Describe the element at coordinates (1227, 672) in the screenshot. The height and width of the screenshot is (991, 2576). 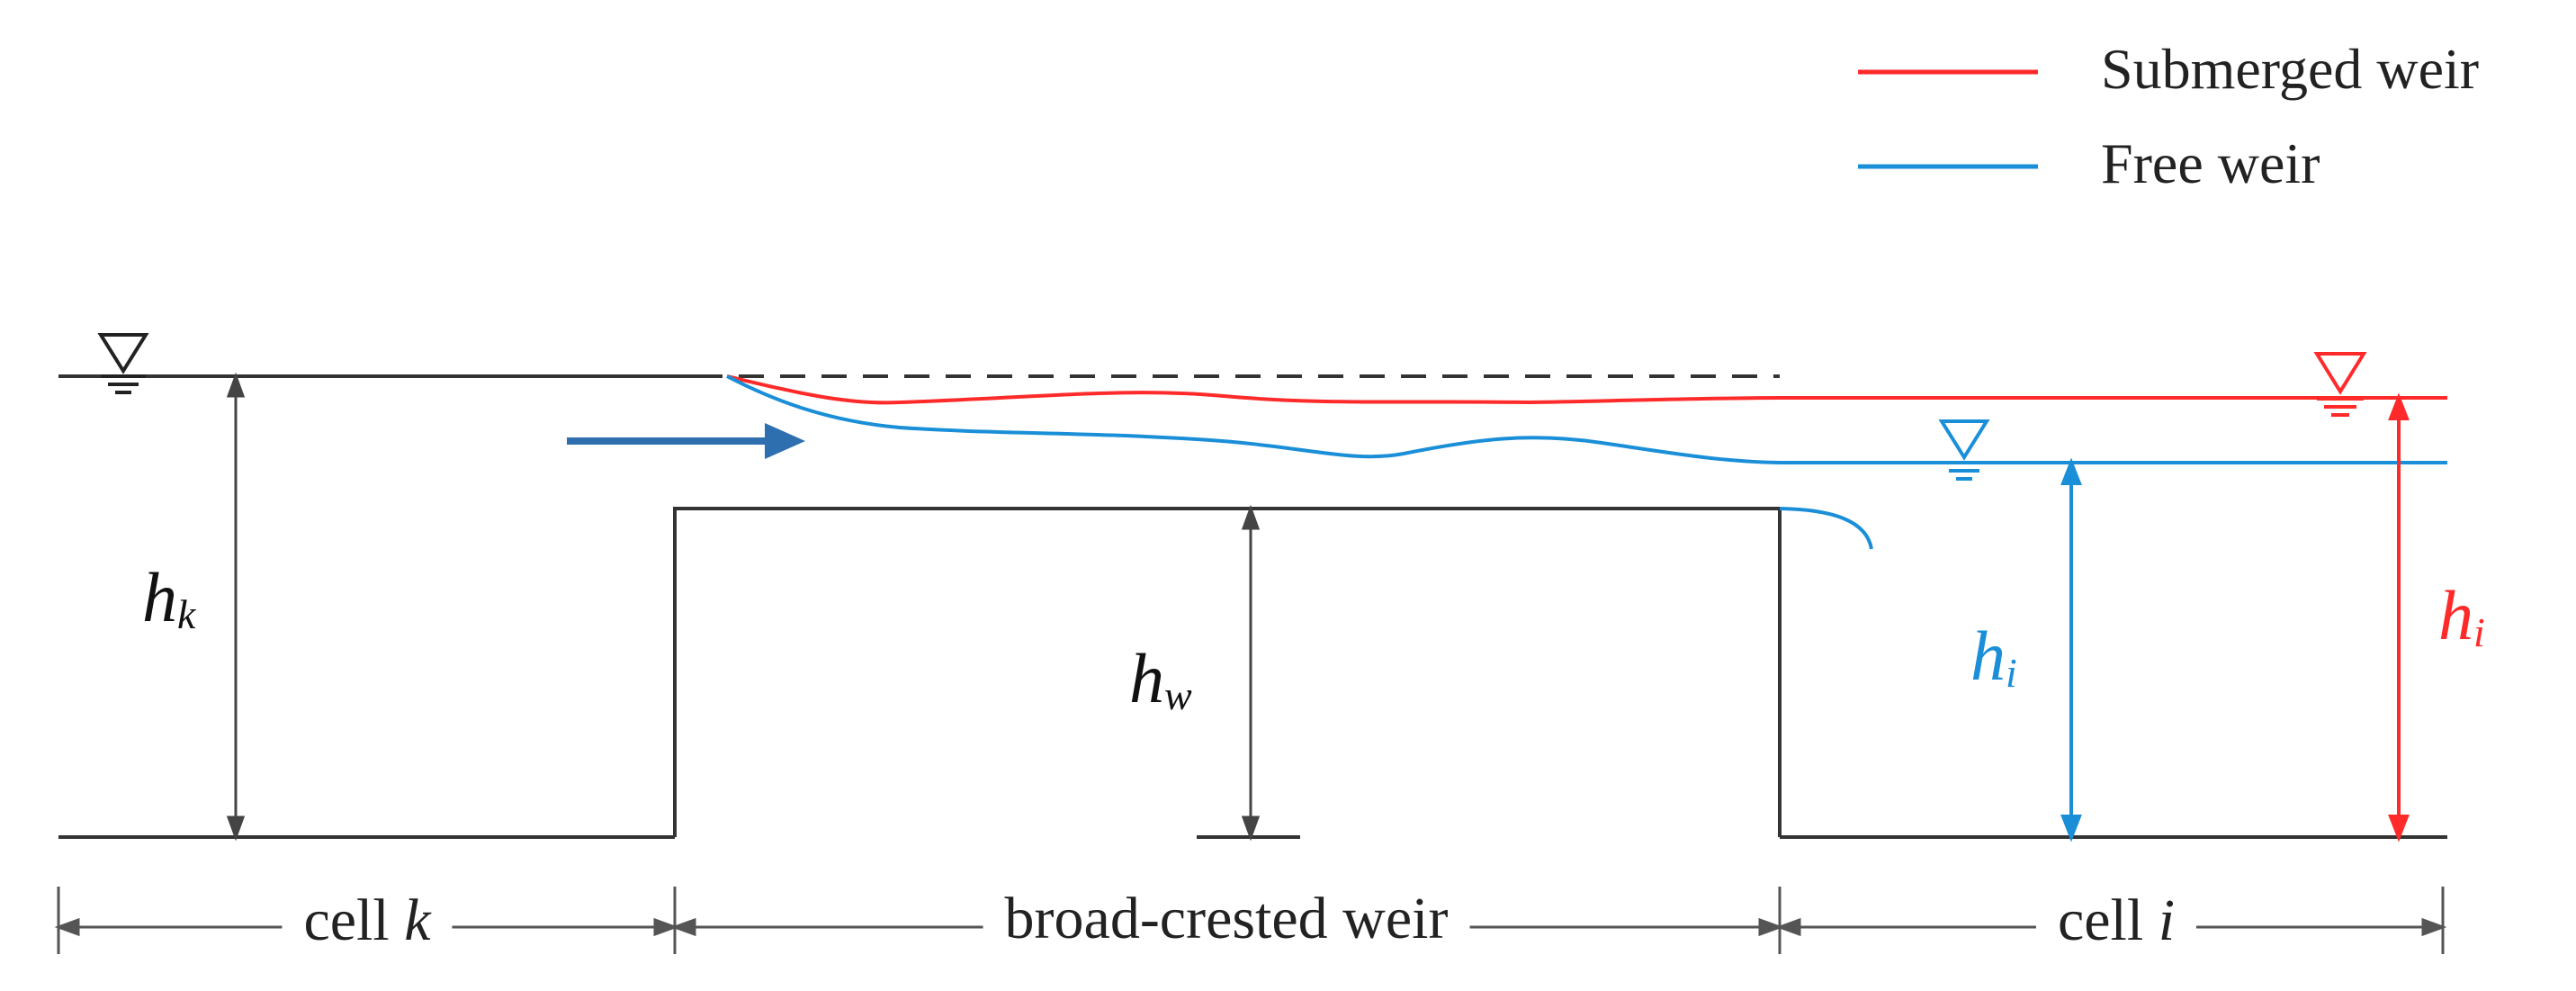
I see `weir-body` at that location.